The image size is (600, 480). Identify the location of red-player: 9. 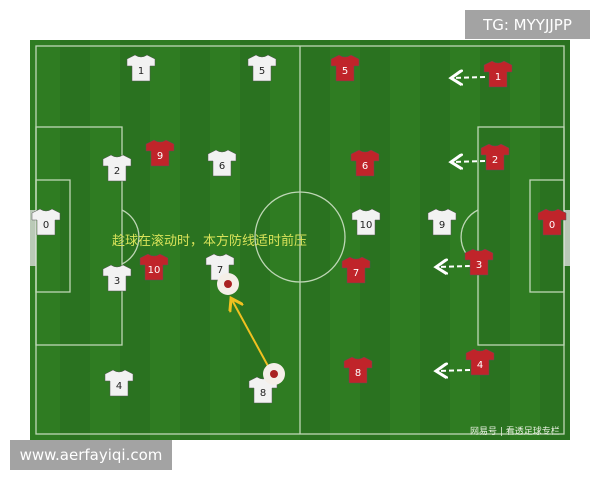
(160, 153).